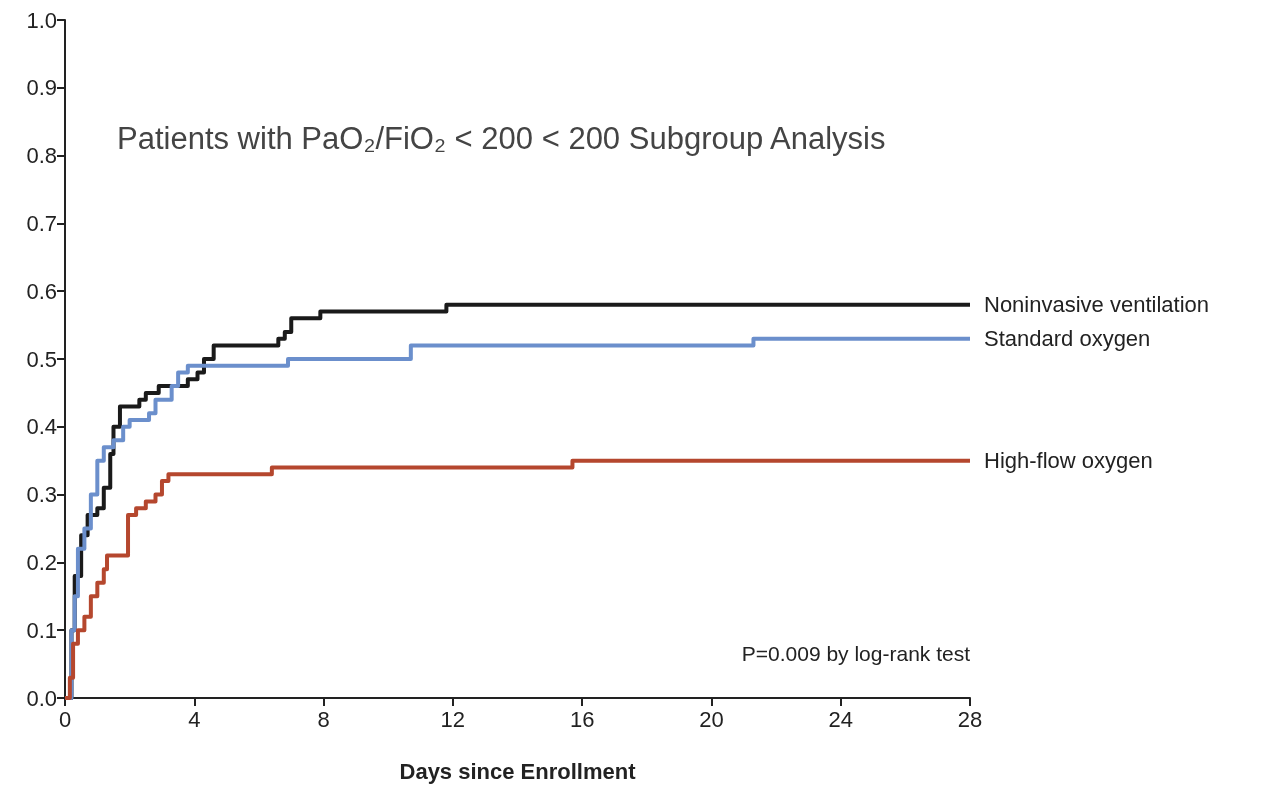  What do you see at coordinates (453, 719) in the screenshot?
I see `x-tick-label: 12` at bounding box center [453, 719].